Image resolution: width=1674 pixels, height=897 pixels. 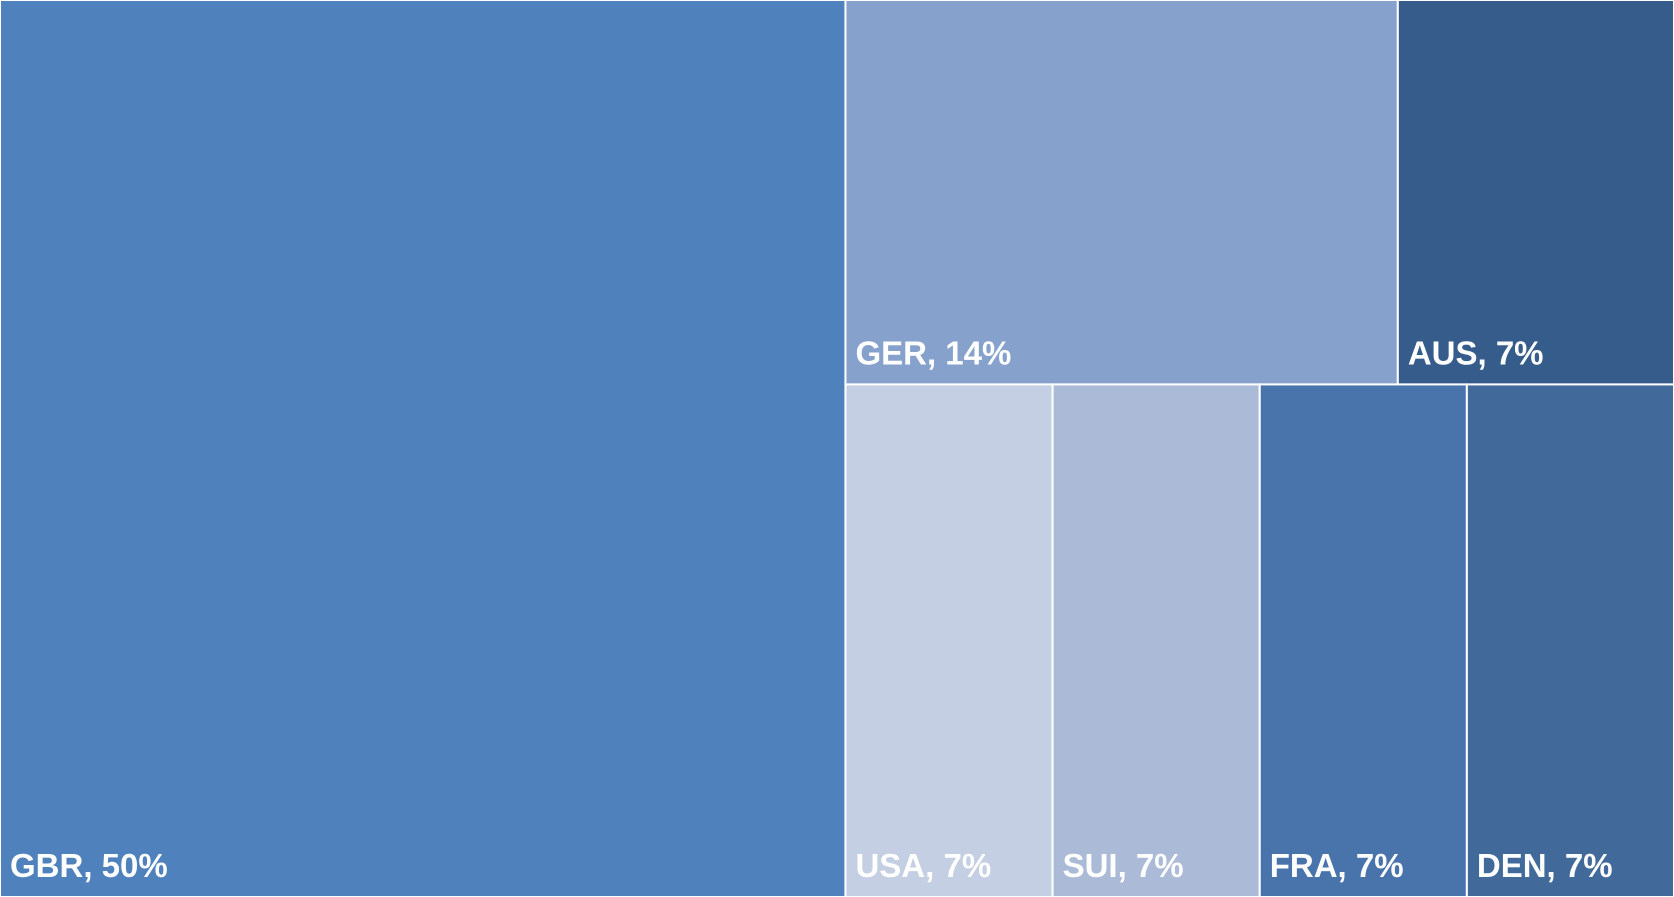 What do you see at coordinates (1123, 865) in the screenshot?
I see `tile-label: SUI, 7%` at bounding box center [1123, 865].